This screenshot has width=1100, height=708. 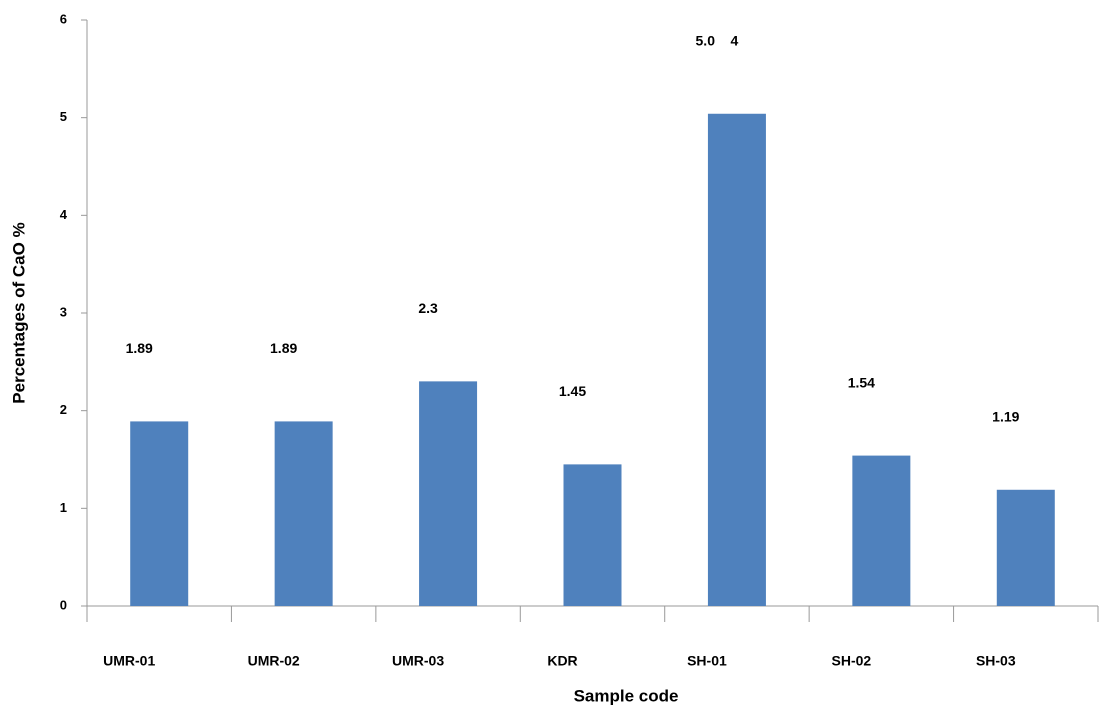 I want to click on x-tick-label: UMR-01, so click(x=129, y=661).